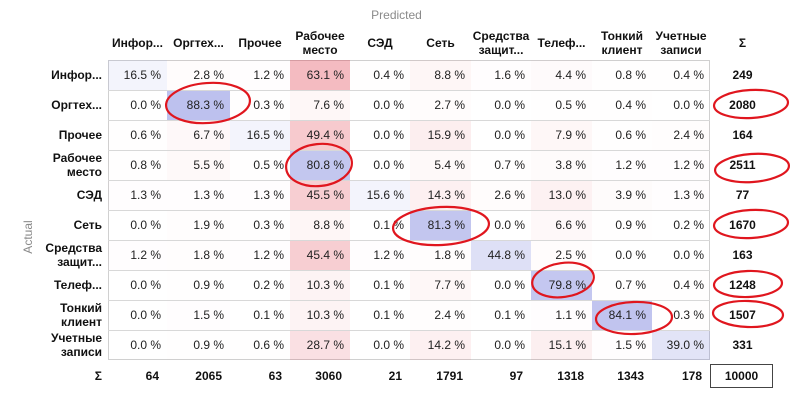 This screenshot has height=415, width=793. Describe the element at coordinates (622, 43) in the screenshot. I see `column-header: Тонкий клиент` at that location.